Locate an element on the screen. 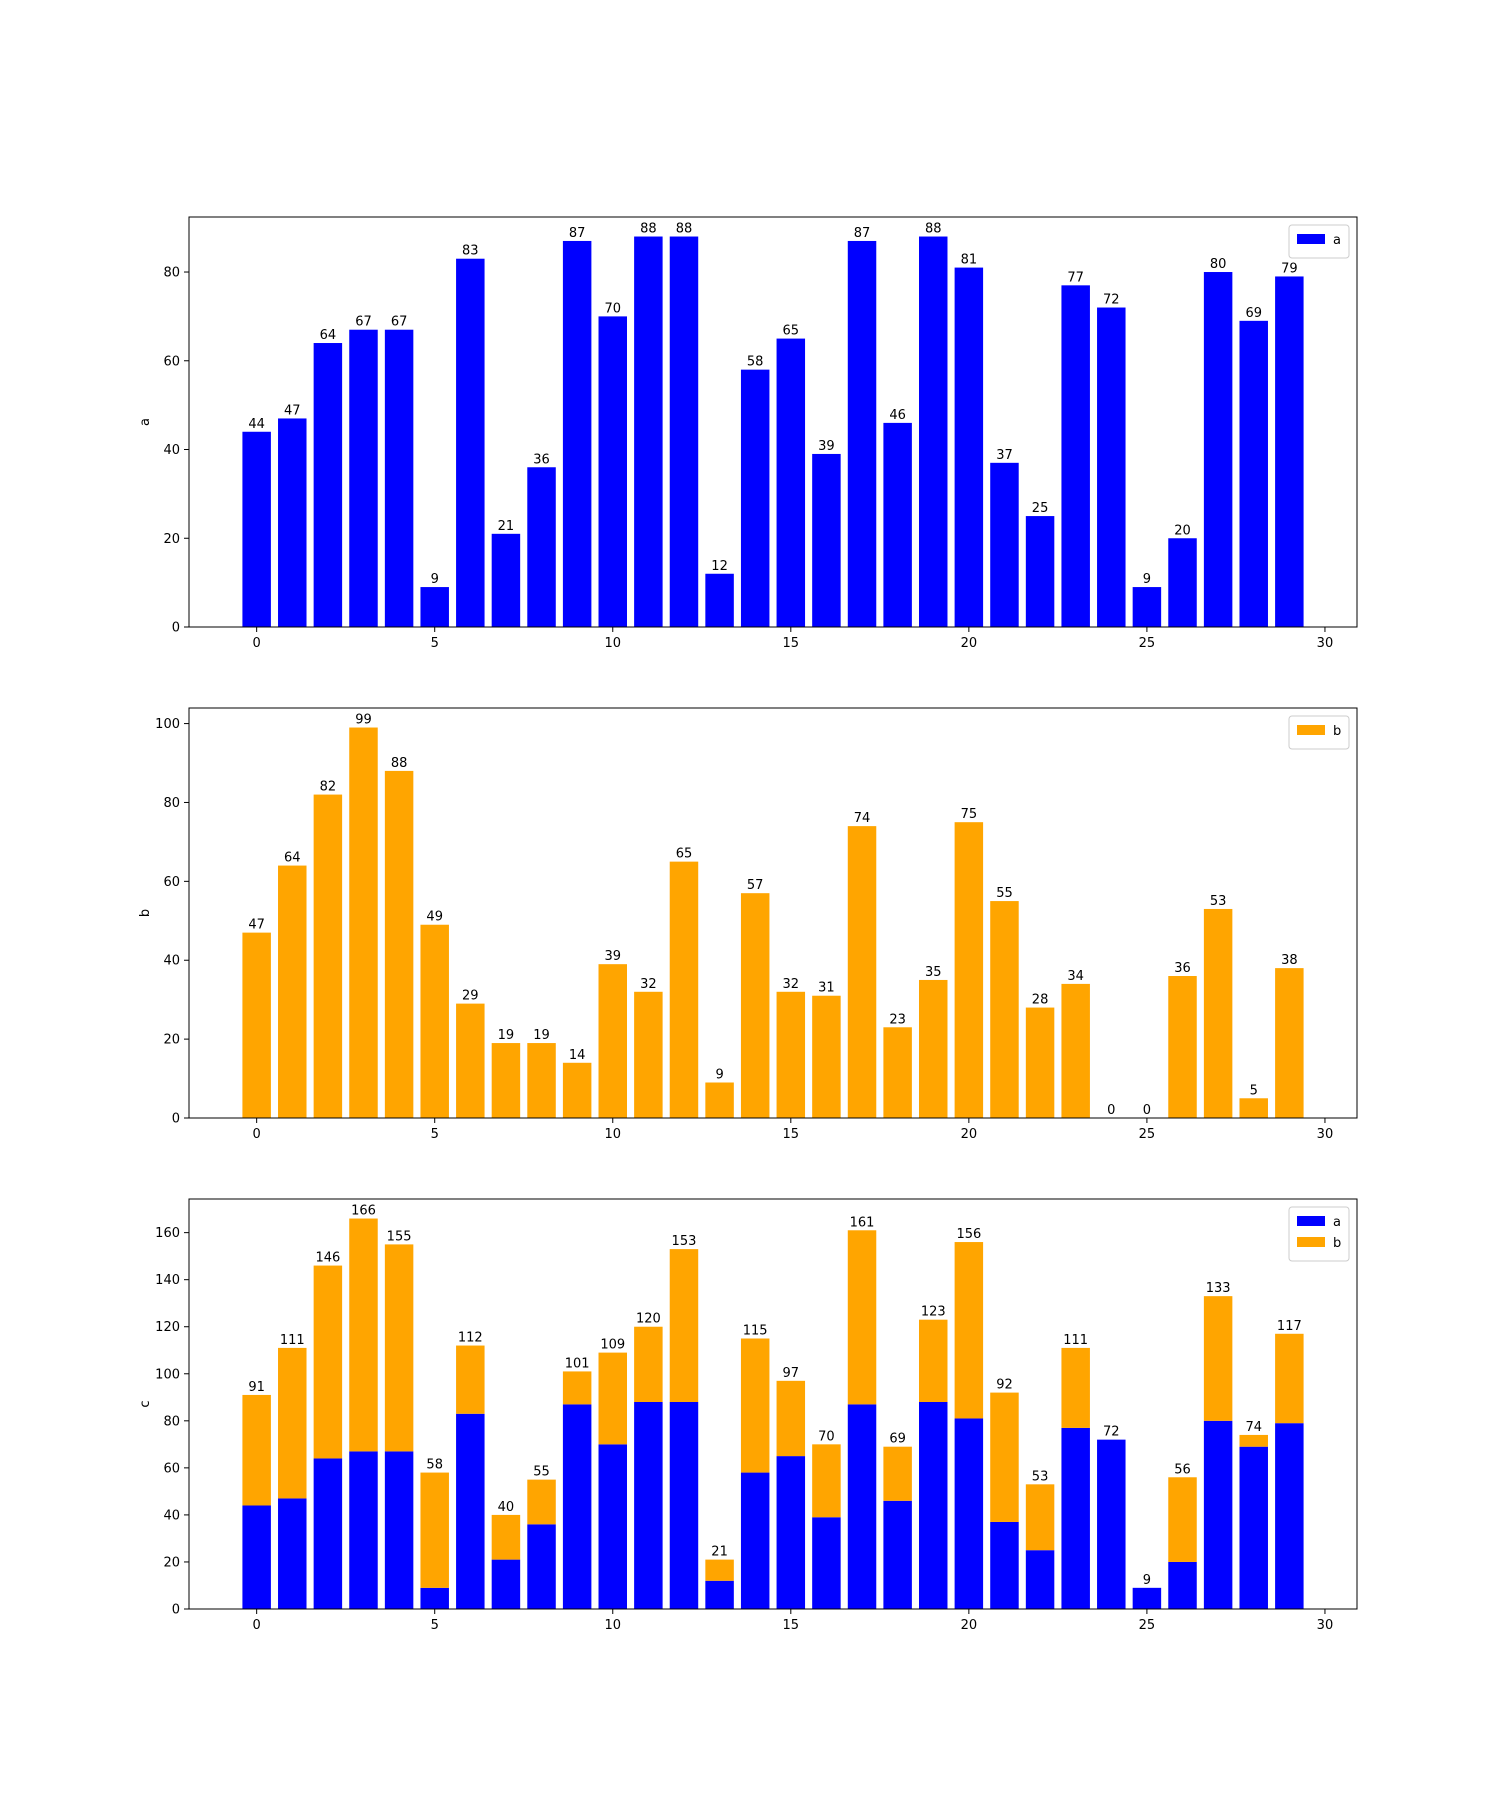 The width and height of the screenshot is (1500, 1800). y-tick-label: 60 is located at coordinates (171, 882).